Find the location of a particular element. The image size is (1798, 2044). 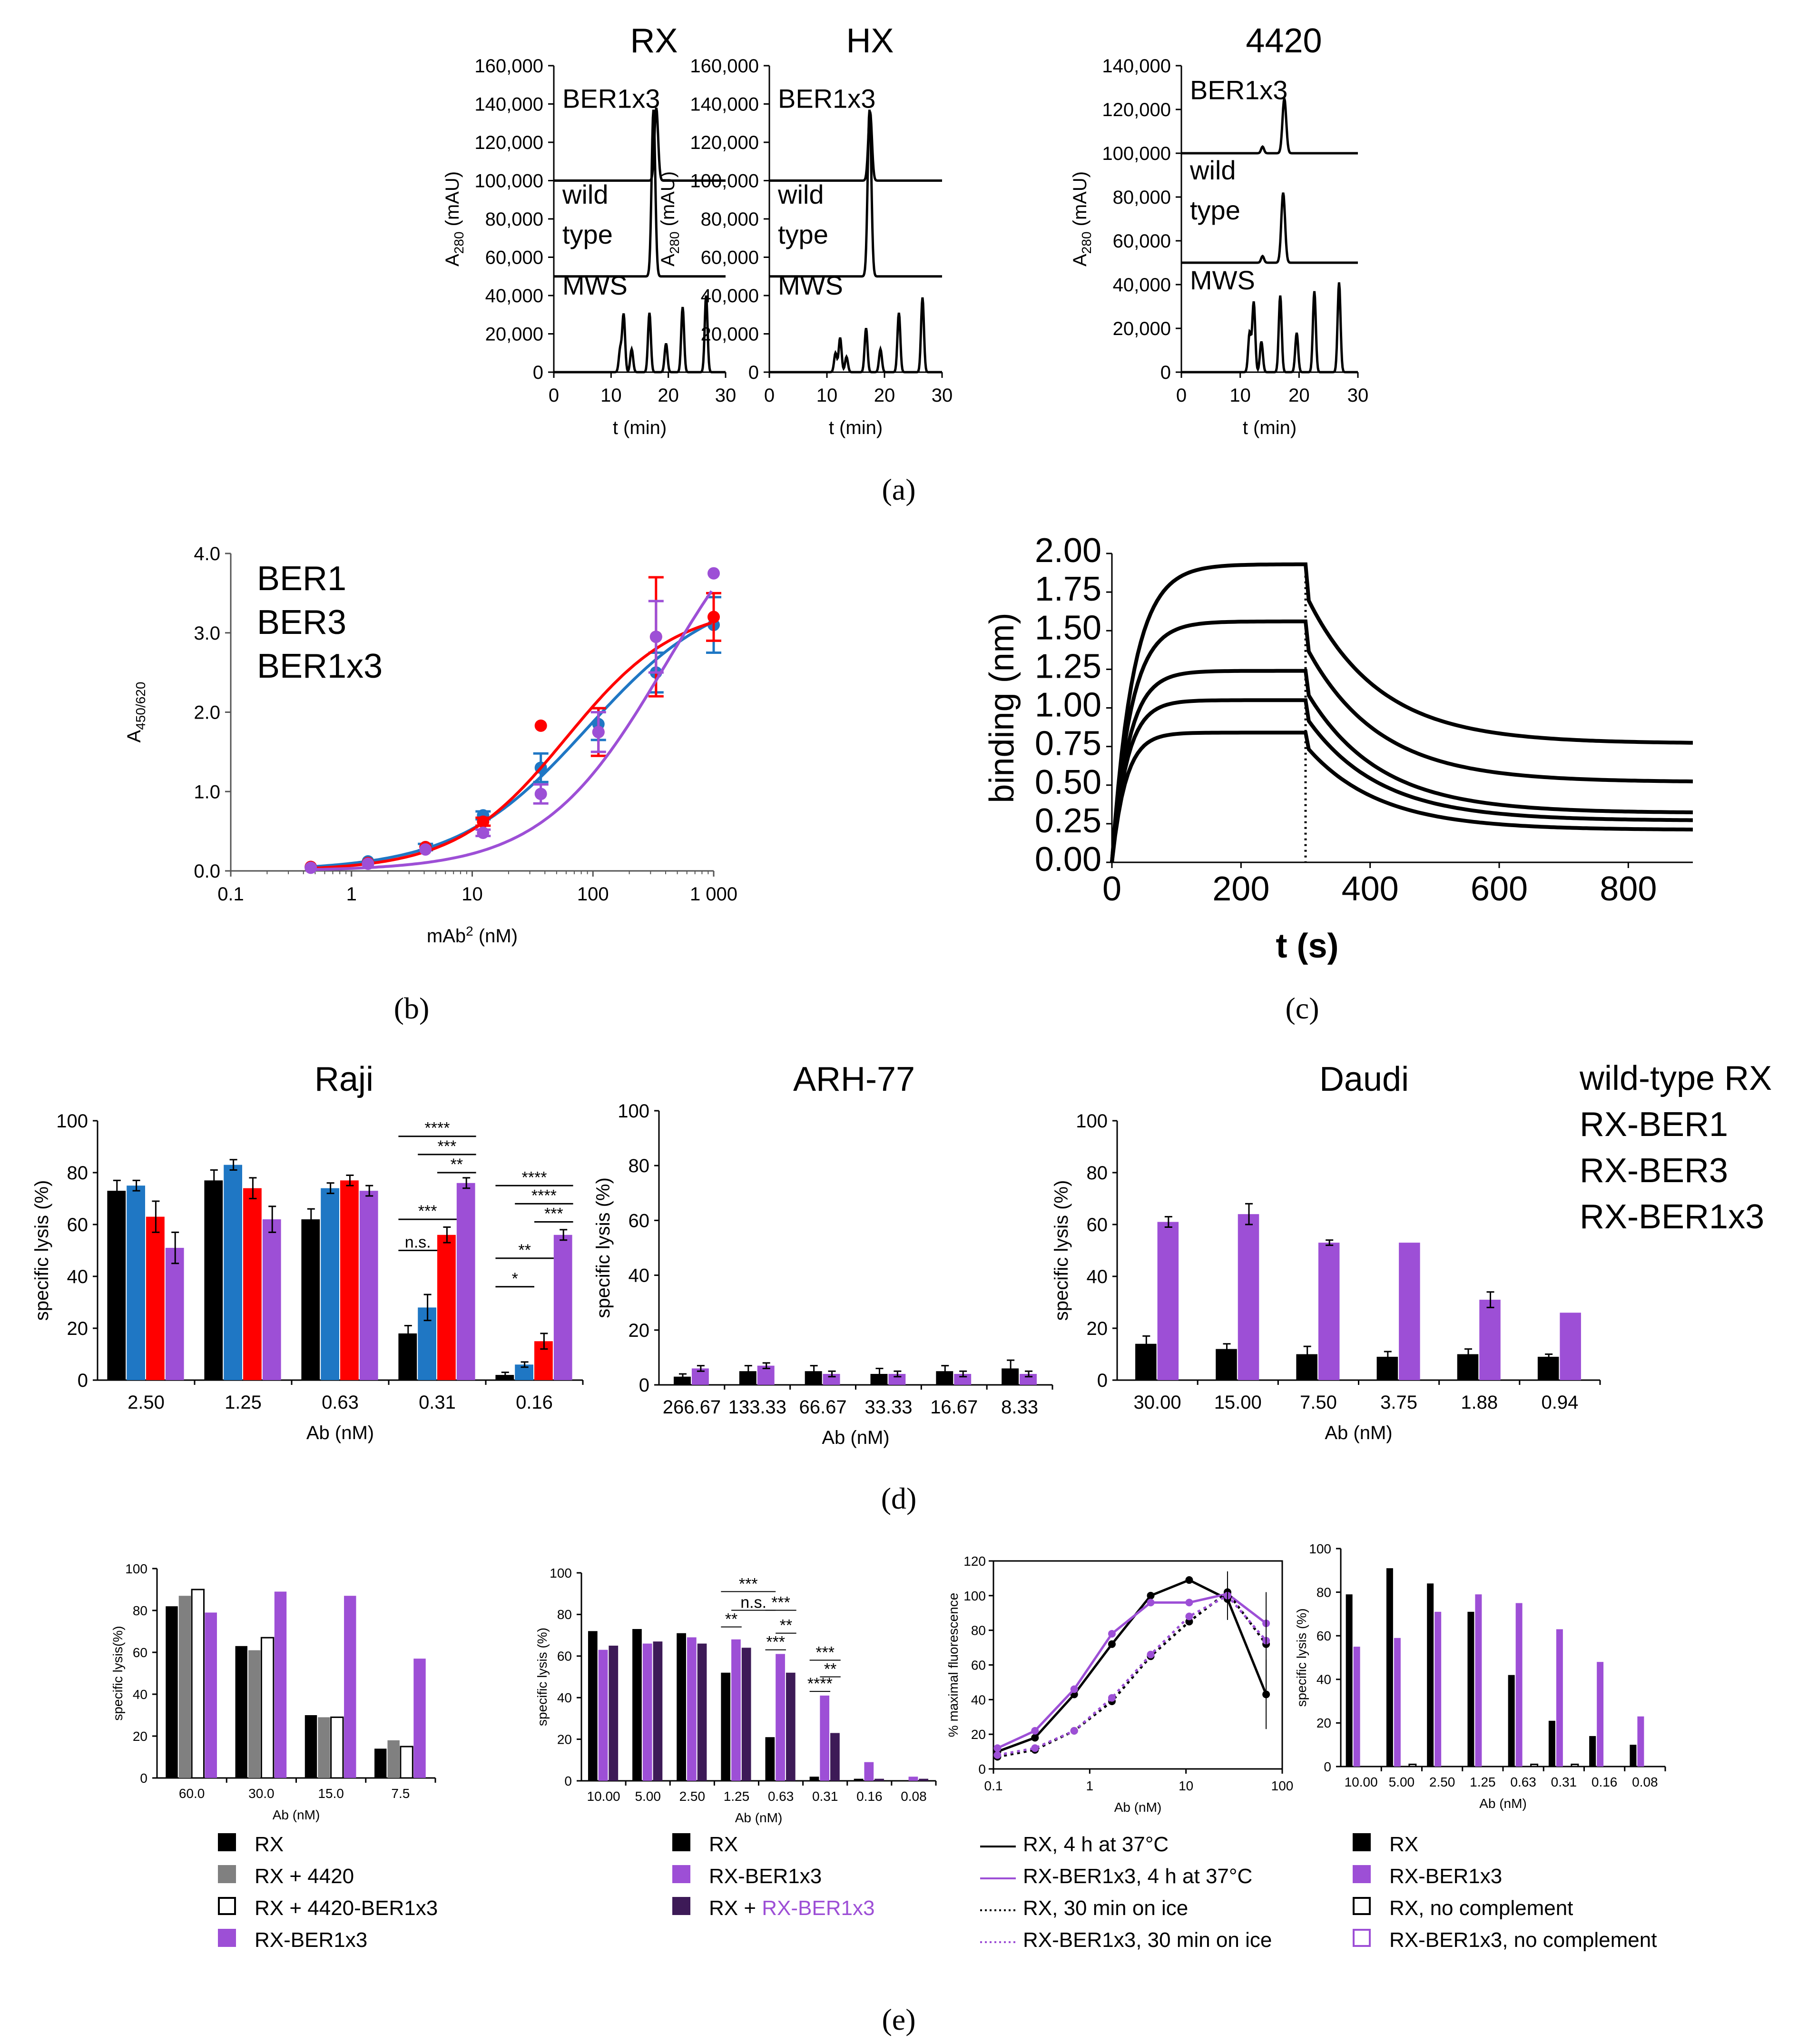

chart-a-title-0: RX is located at coordinates (654, 41).